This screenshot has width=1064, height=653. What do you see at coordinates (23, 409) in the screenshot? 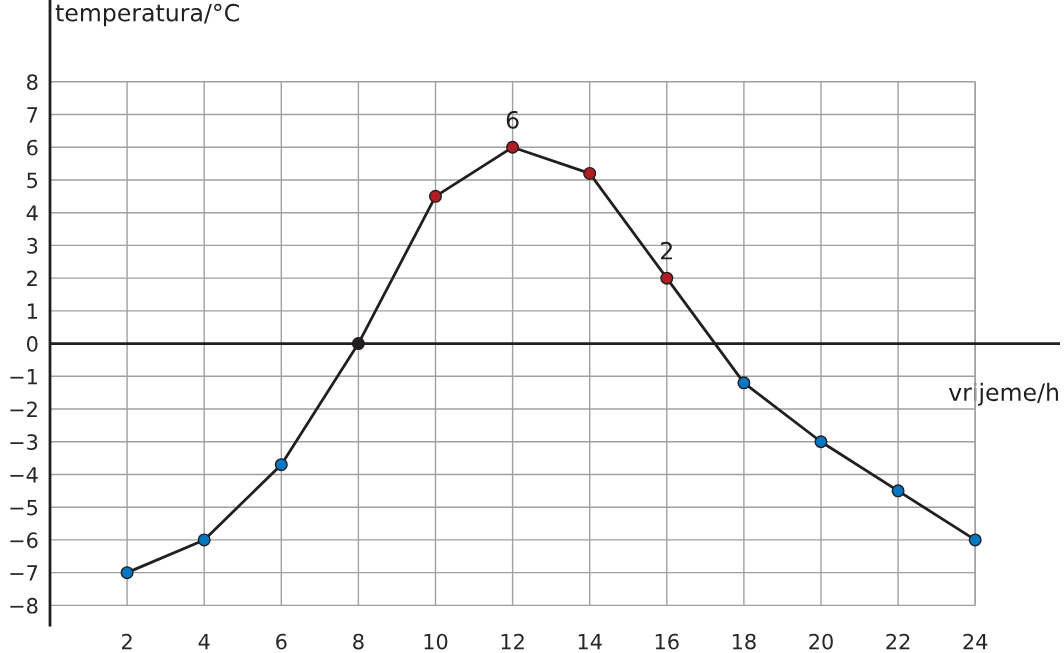
I see `y-tick-label: −2` at bounding box center [23, 409].